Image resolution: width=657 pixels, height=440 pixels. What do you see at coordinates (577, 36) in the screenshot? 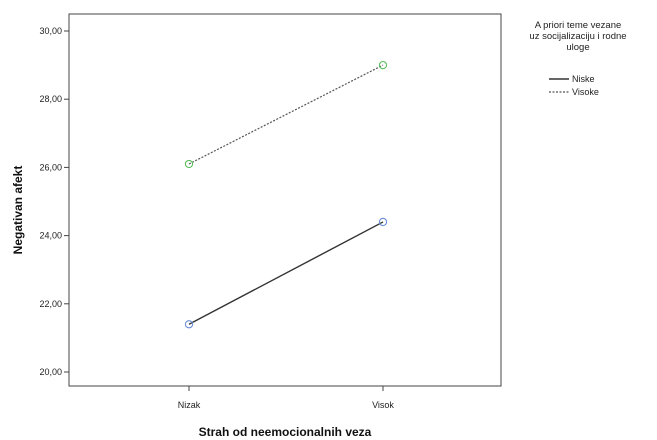
I see `legend-title-line: uz socijalizaciju i rodne` at bounding box center [577, 36].